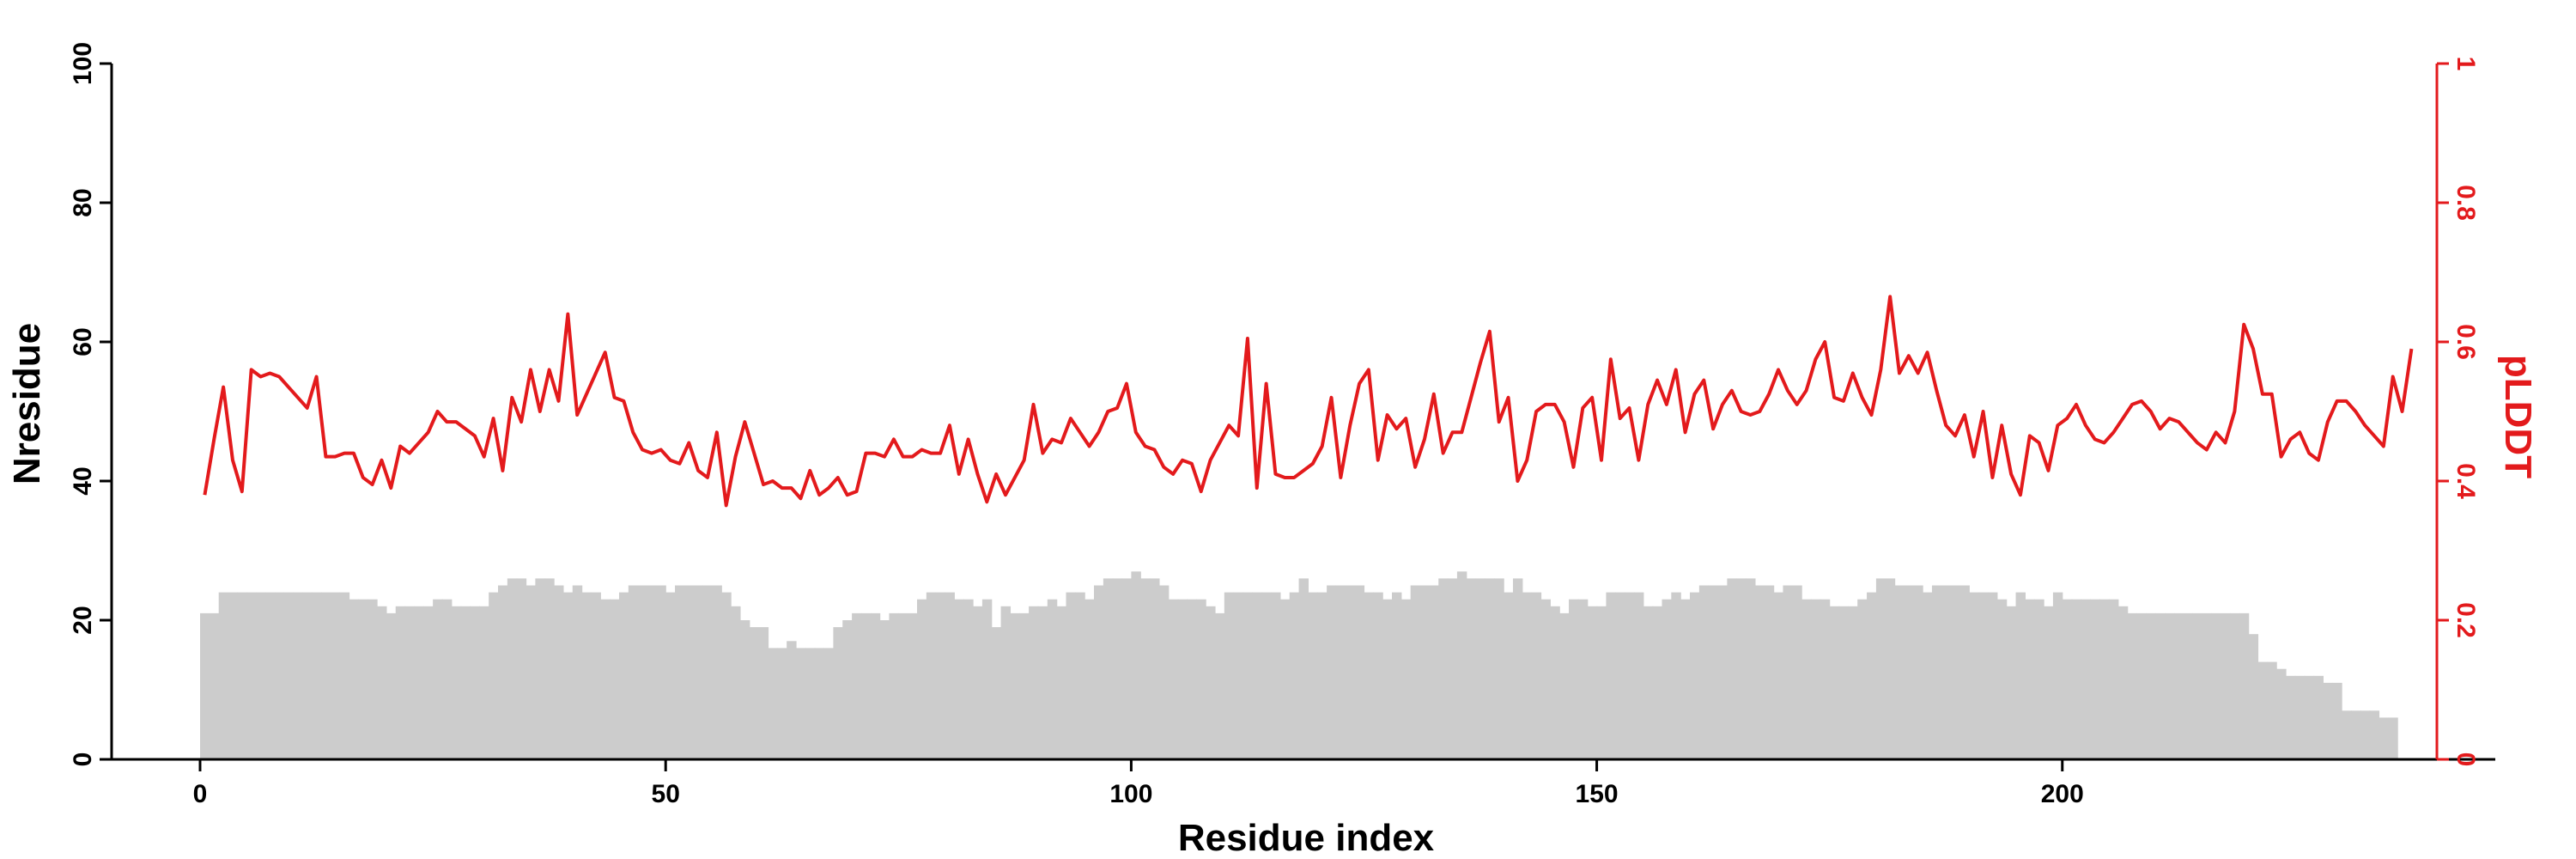 The width and height of the screenshot is (2576, 859). What do you see at coordinates (2465, 620) in the screenshot?
I see `y-right-tick-label: 0.2` at bounding box center [2465, 620].